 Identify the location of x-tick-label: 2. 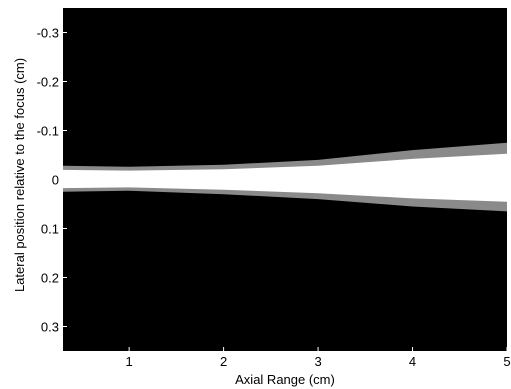
(223, 361).